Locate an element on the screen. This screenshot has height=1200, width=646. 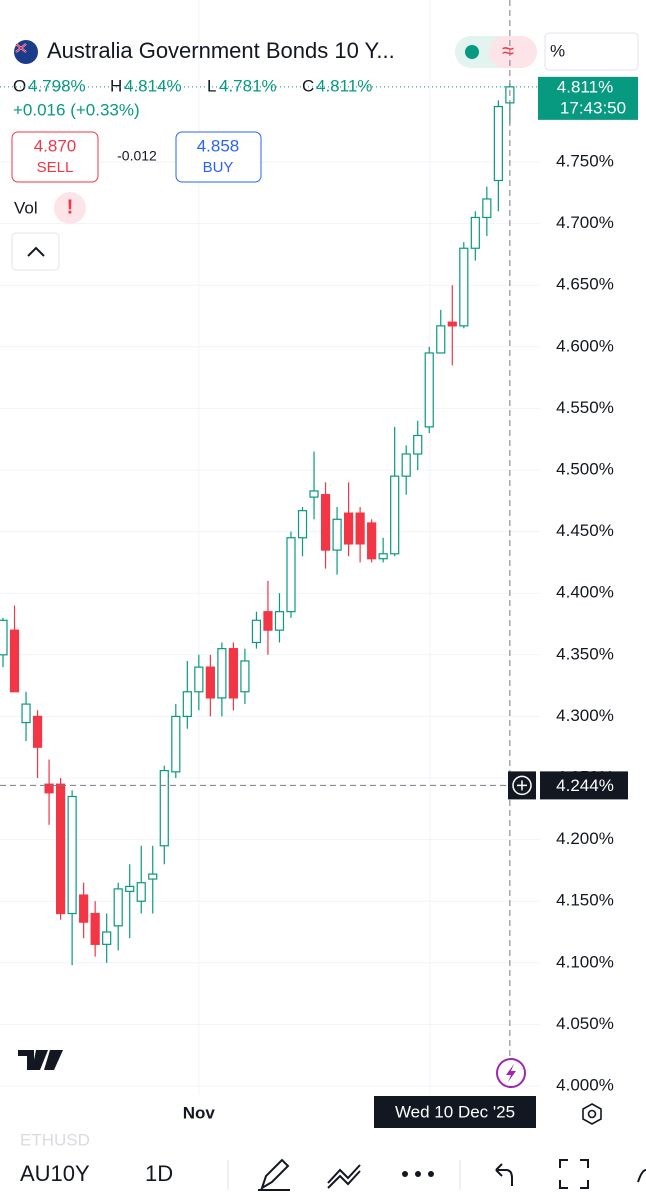
fullscreen-icon is located at coordinates (574, 1174).